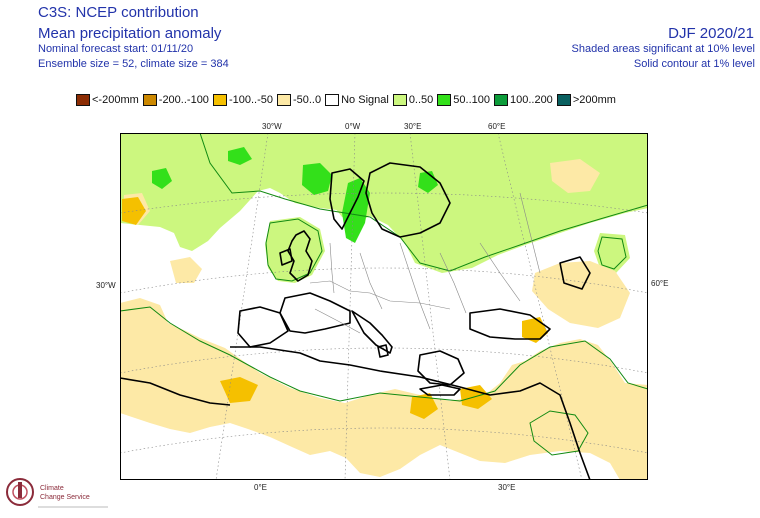  Describe the element at coordinates (106, 285) in the screenshot. I see `axis-label-left: 30°W` at that location.